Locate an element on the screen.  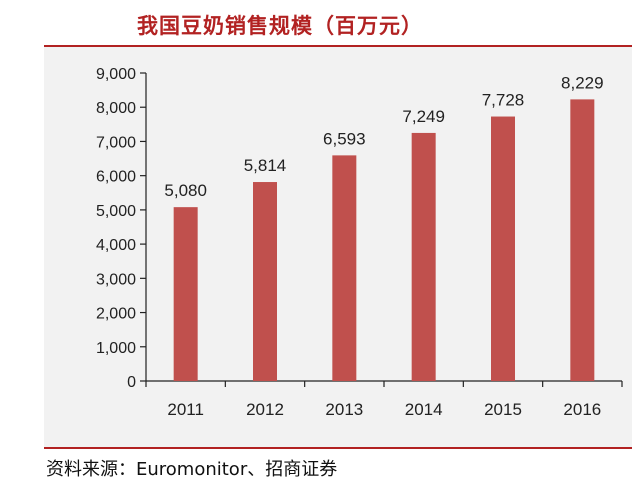
data-label: 5,080 is located at coordinates (185, 190).